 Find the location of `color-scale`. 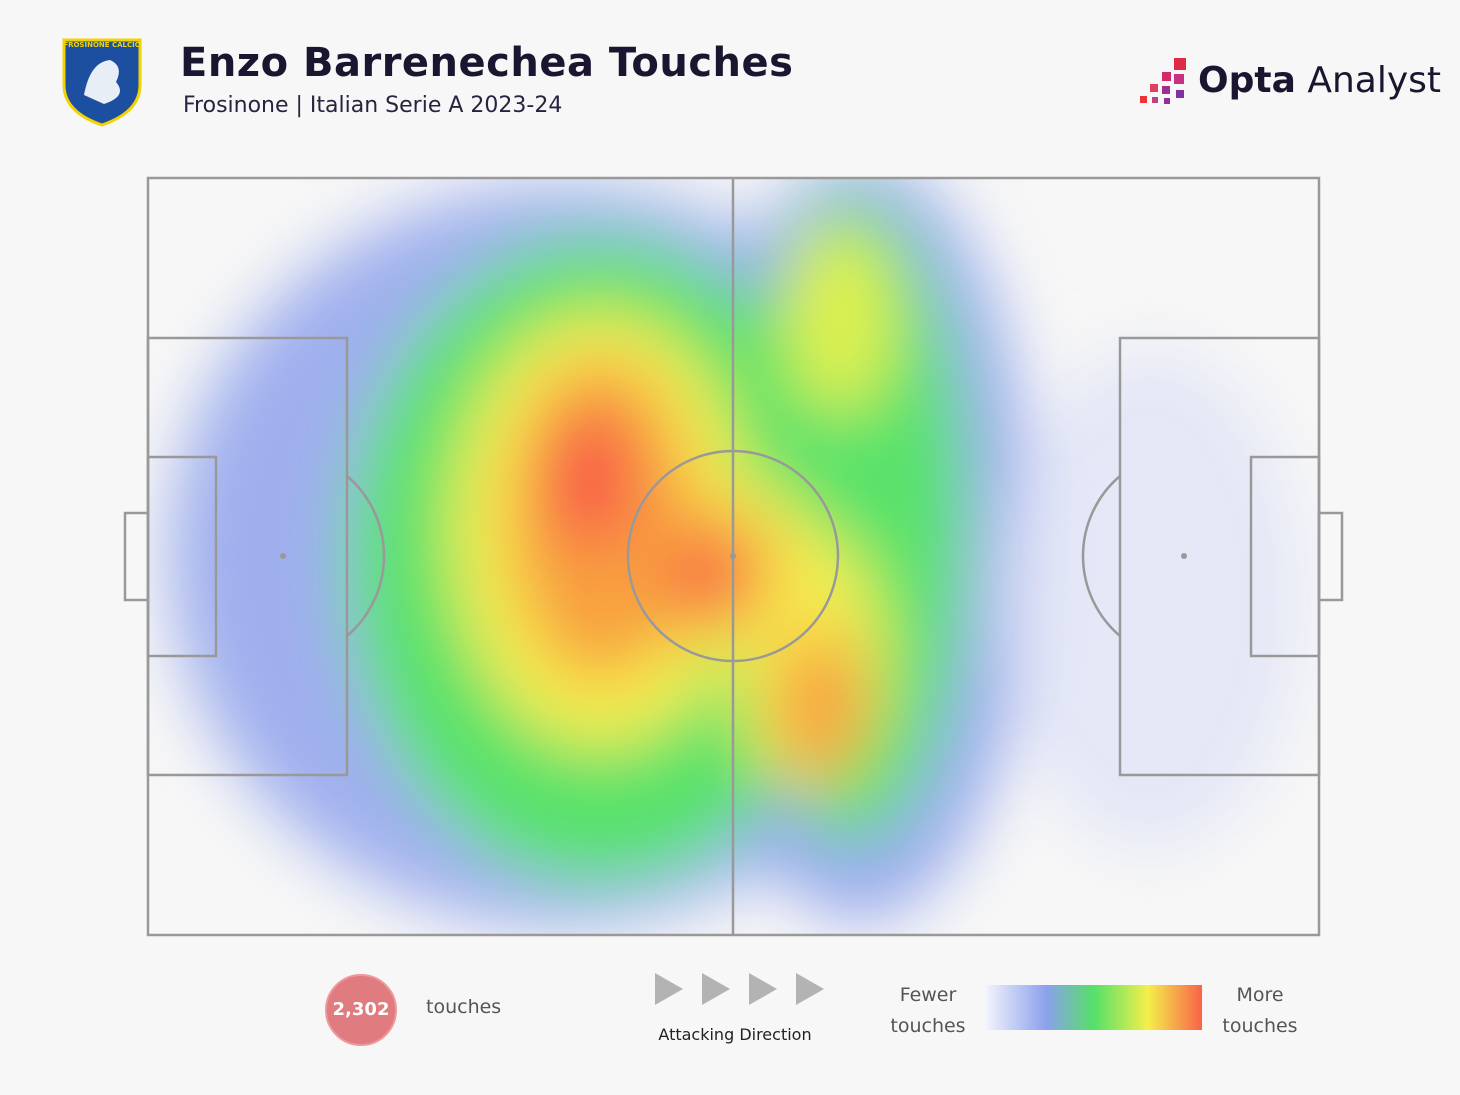

color-scale is located at coordinates (1094, 1007).